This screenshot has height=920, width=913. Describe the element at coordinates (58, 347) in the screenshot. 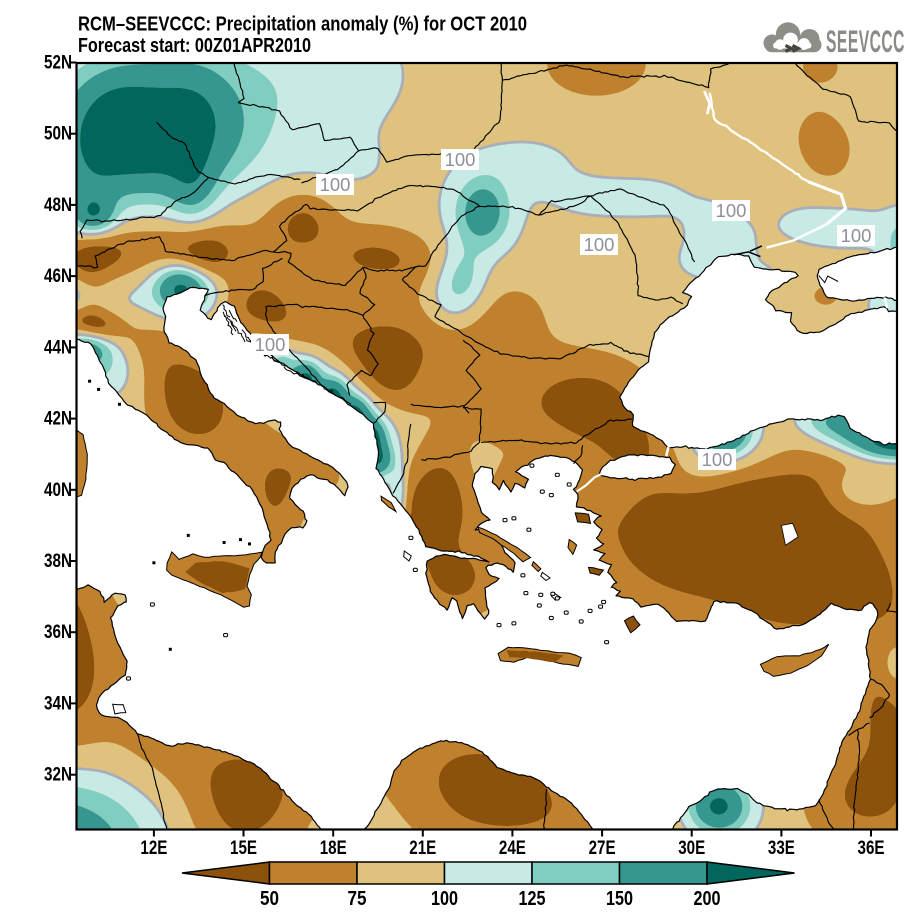

I see `svg-text: 44N` at that location.